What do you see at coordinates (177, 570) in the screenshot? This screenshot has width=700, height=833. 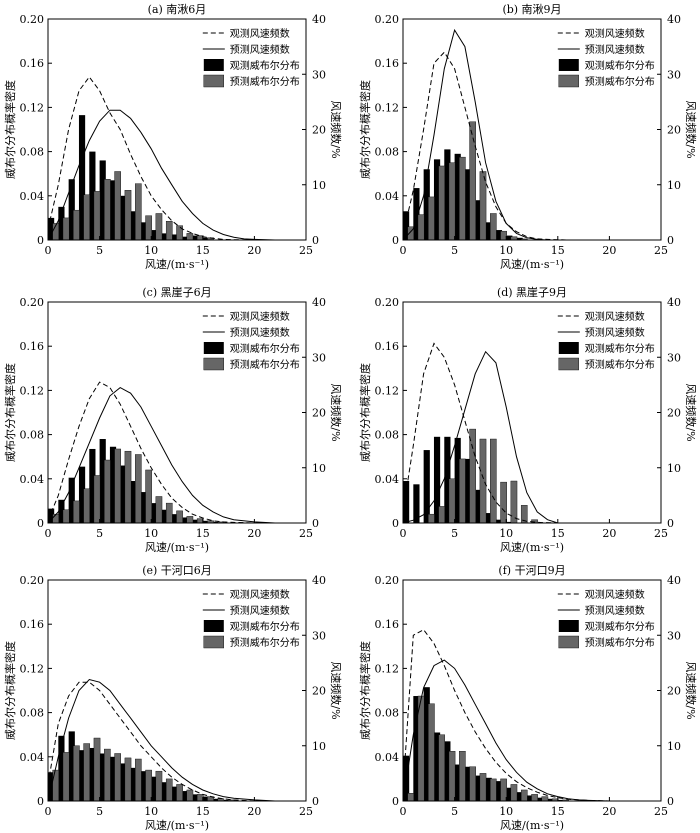 I see `panel-title: (e) 干河口6月` at bounding box center [177, 570].